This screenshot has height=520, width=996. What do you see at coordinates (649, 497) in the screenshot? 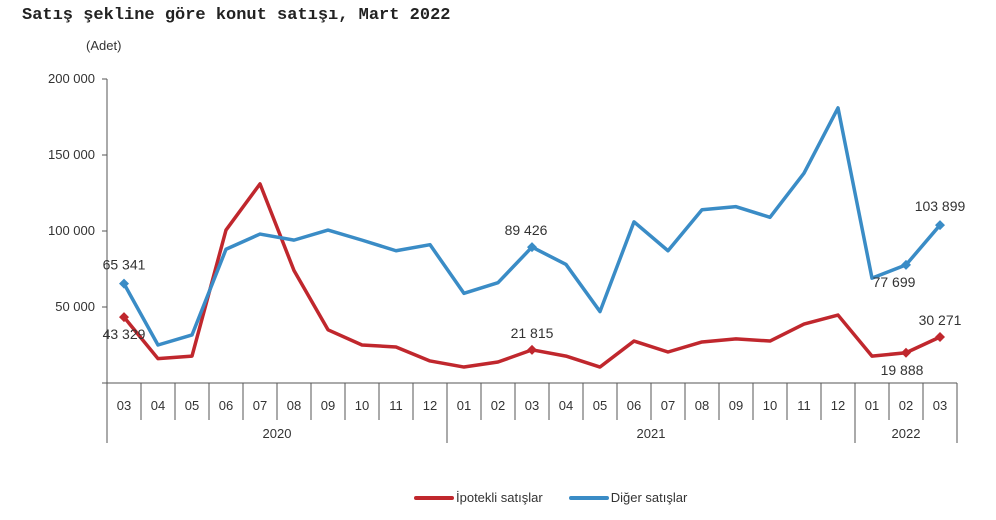
I see `legend-label: Diğer satışlar` at bounding box center [649, 497].